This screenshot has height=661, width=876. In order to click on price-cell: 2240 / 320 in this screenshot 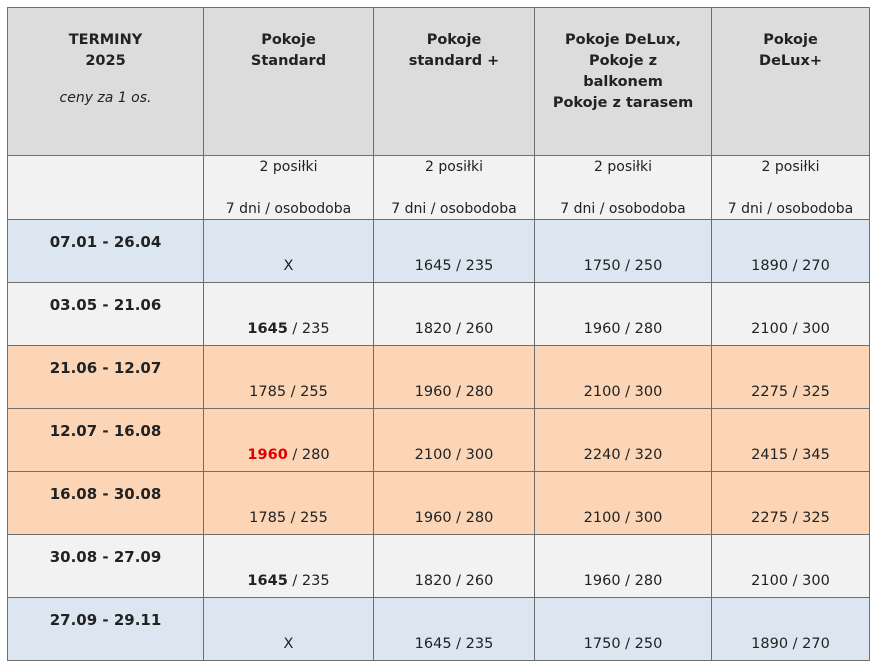, I will do `click(623, 440)`.